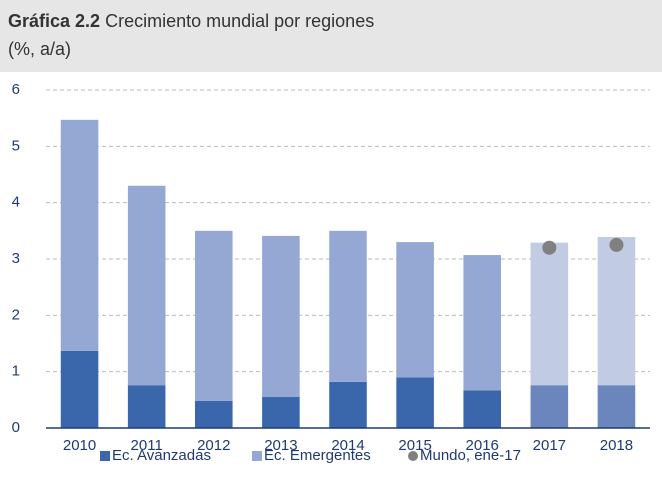 This screenshot has height=500, width=662. What do you see at coordinates (317, 455) in the screenshot?
I see `legend-label: Ec. Emergentes` at bounding box center [317, 455].